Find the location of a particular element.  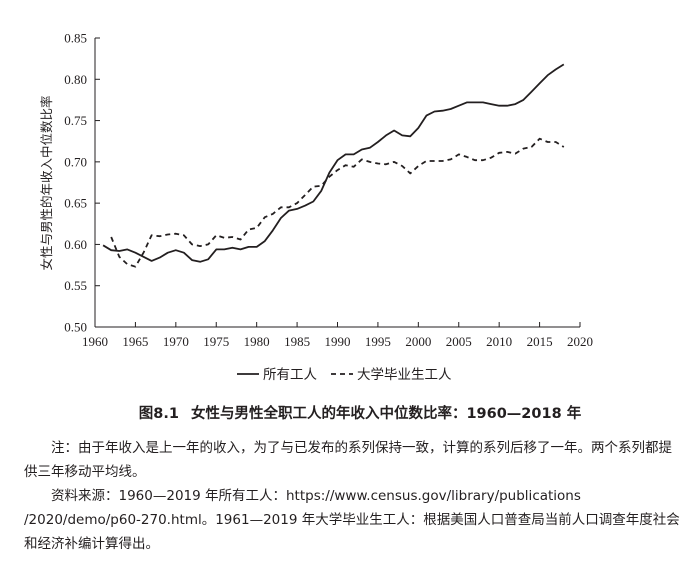

y-tick-label: 0.80 is located at coordinates (75, 79).